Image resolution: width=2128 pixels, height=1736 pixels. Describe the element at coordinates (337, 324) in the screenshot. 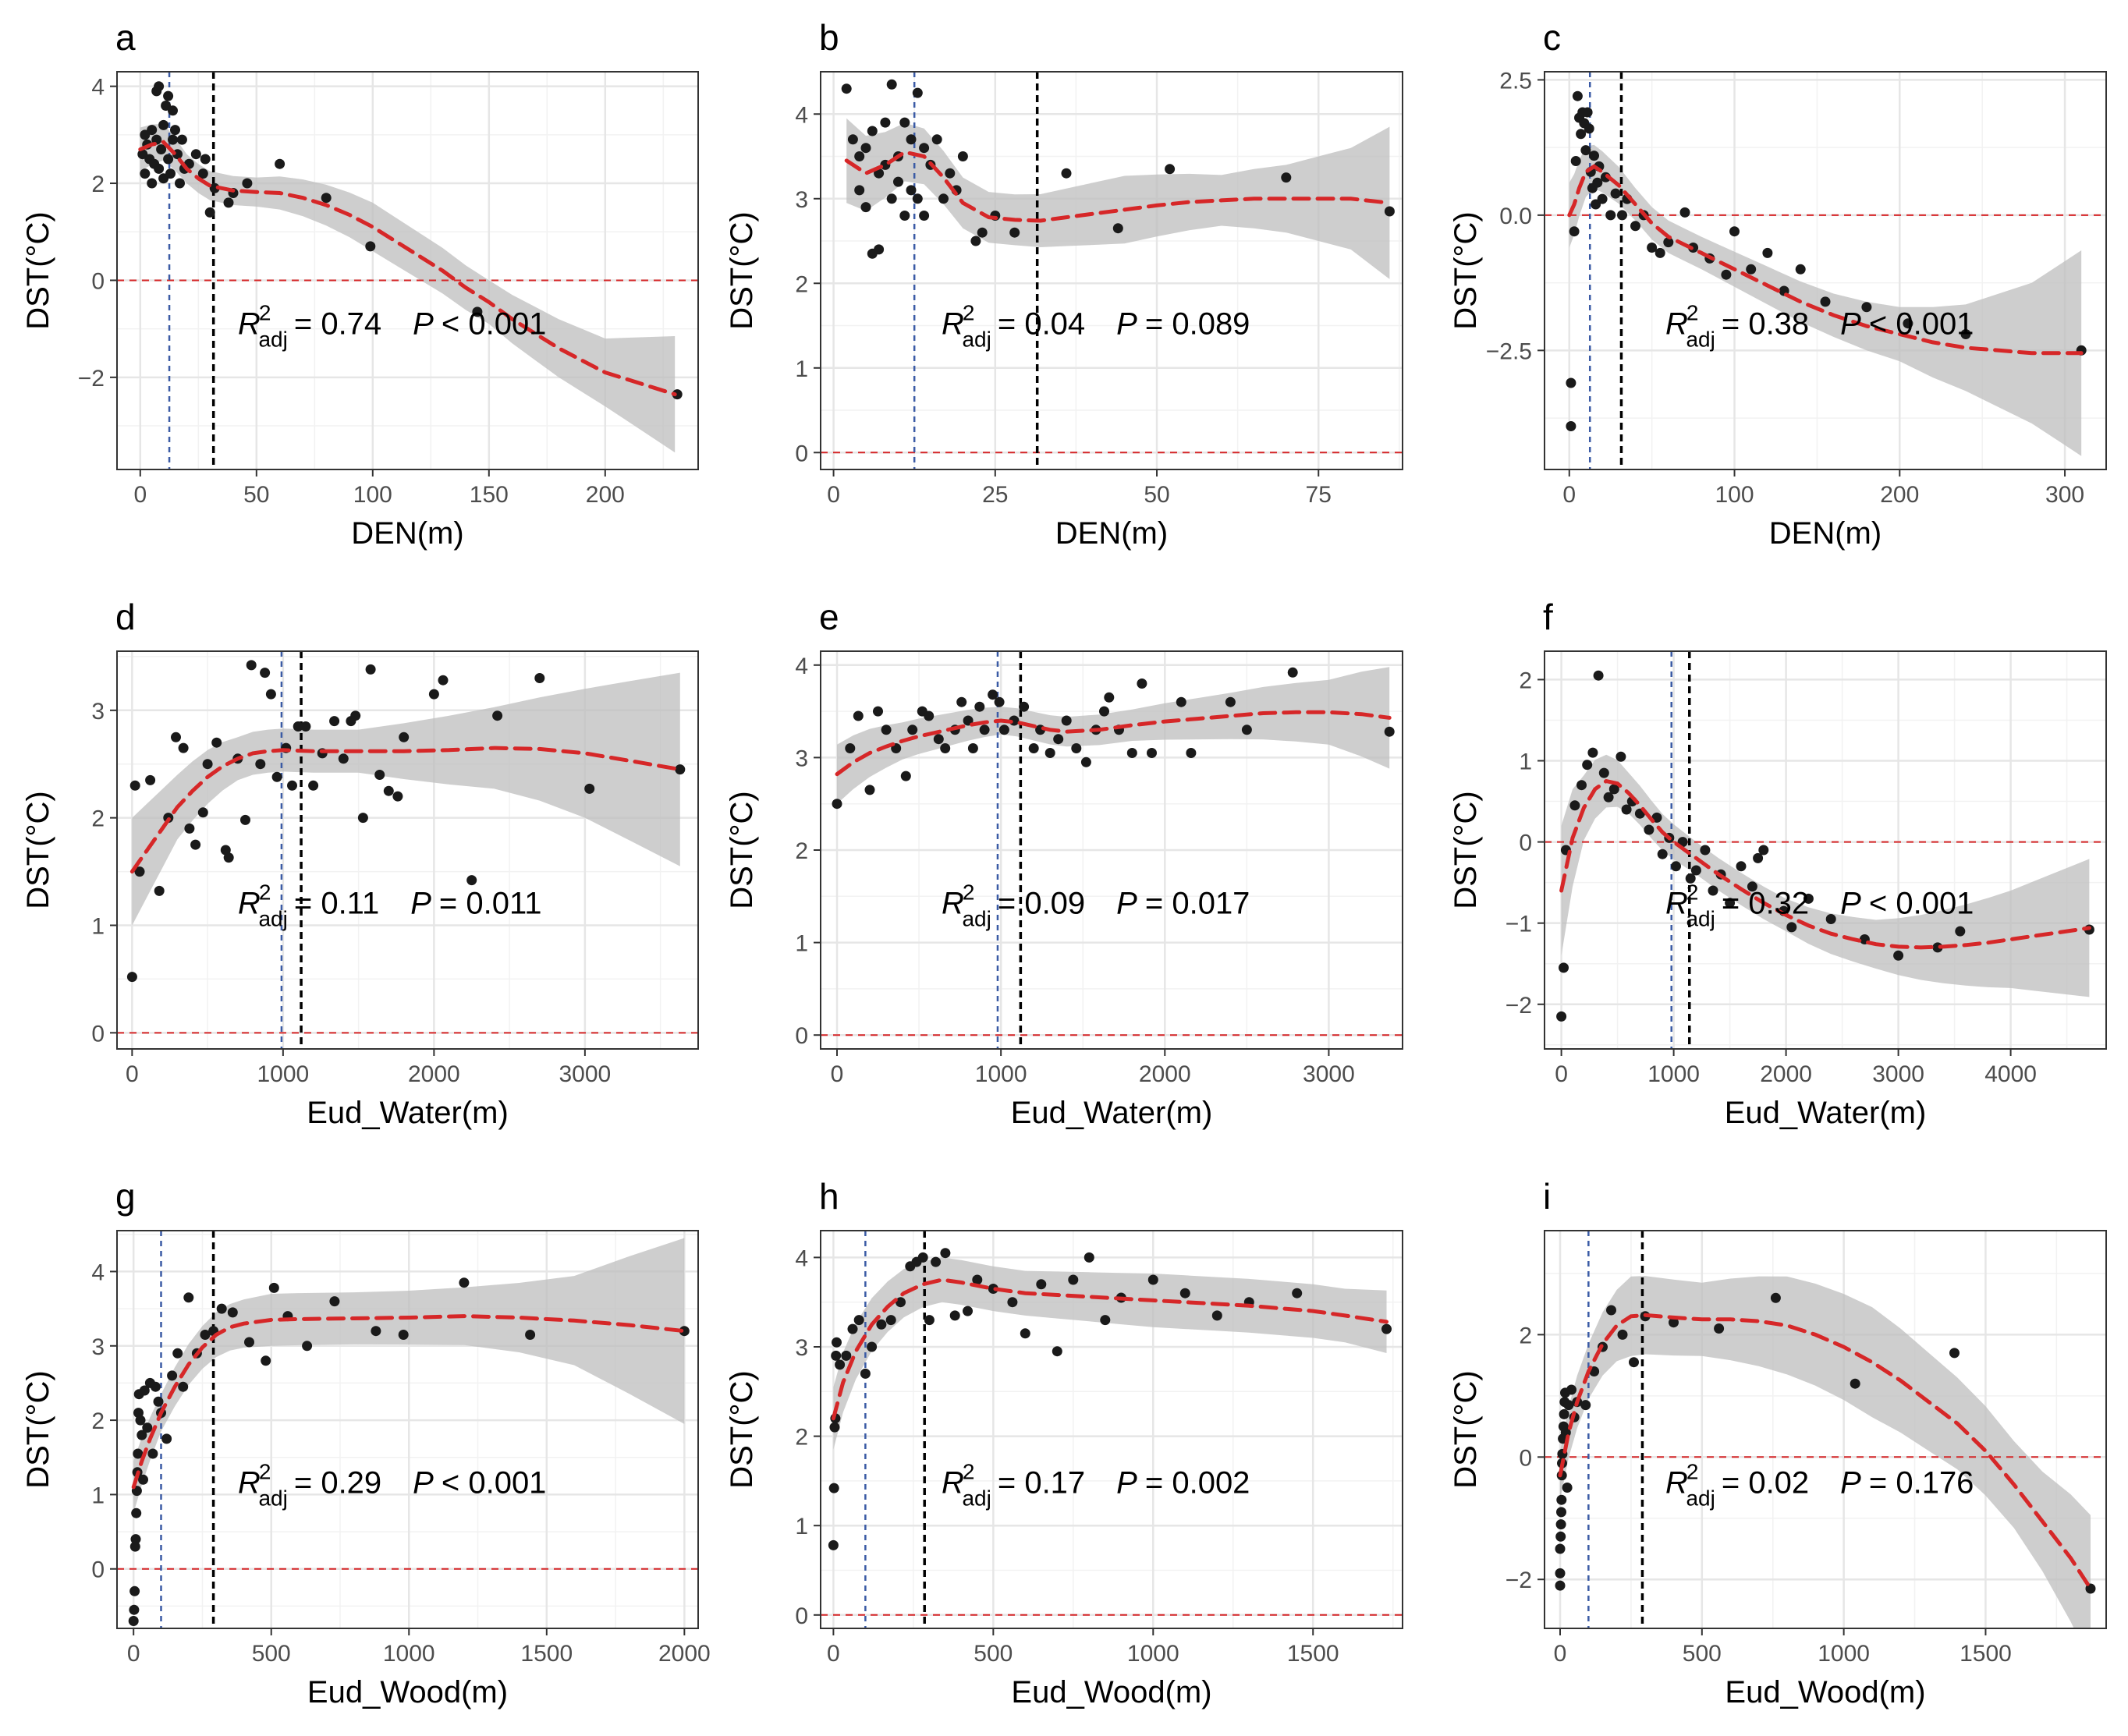

I see `r-squared-value: = 0.74` at that location.